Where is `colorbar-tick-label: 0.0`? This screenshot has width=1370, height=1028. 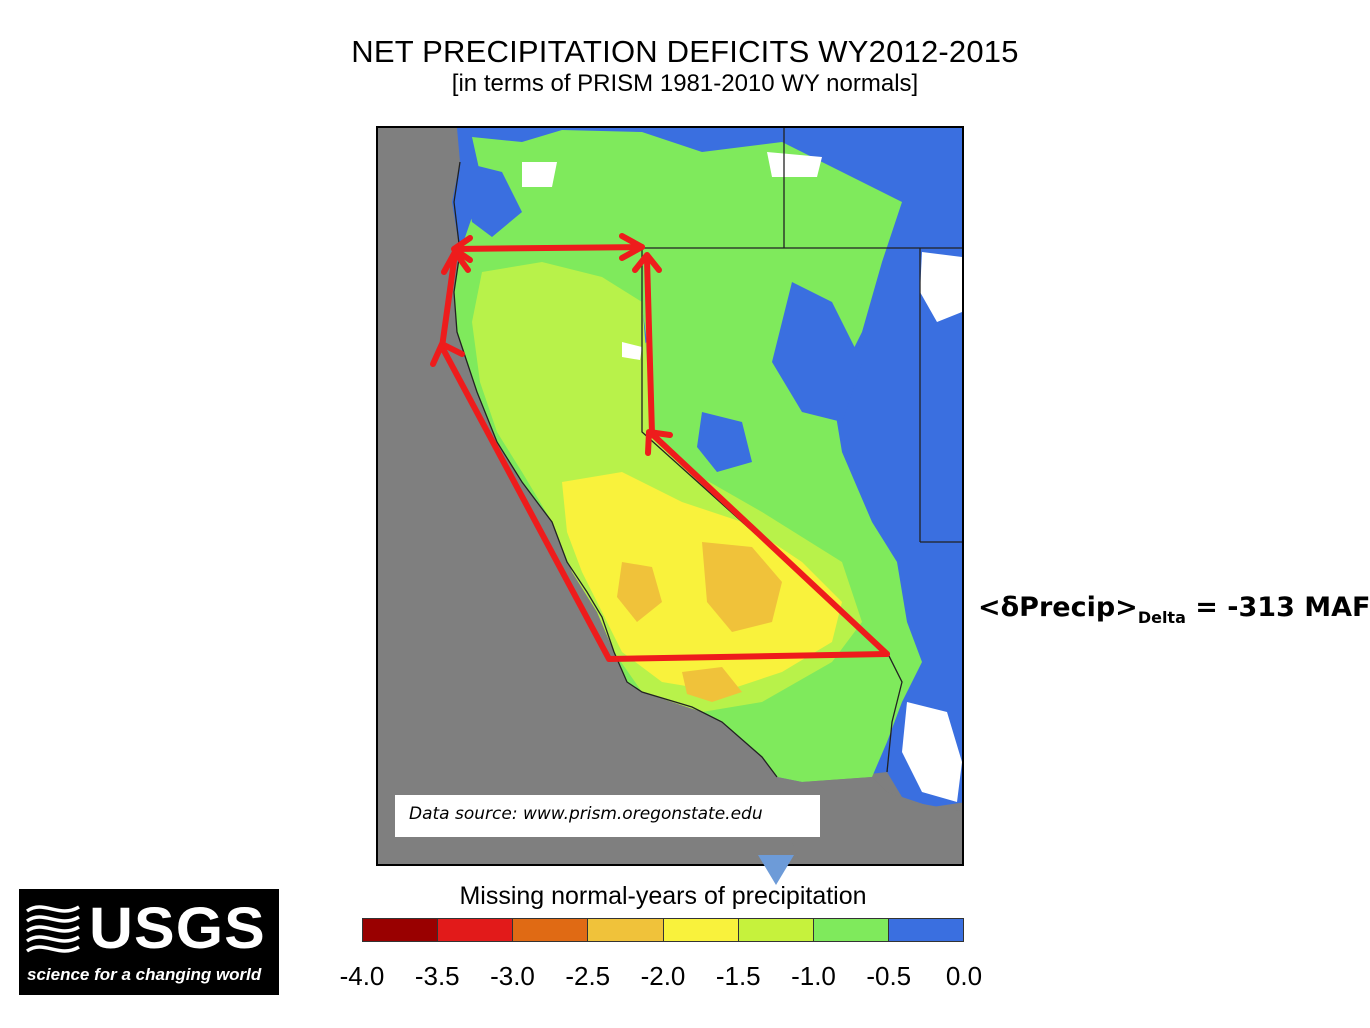
colorbar-tick-label: 0.0 is located at coordinates (964, 976).